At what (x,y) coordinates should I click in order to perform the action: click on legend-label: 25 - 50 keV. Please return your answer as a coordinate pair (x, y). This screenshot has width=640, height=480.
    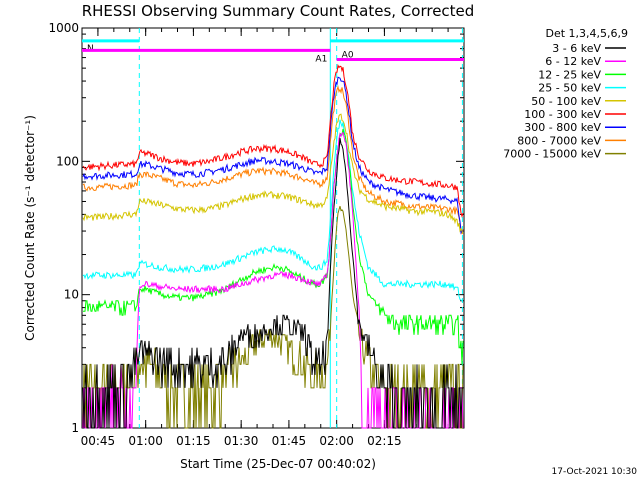
    Looking at the image, I should click on (569, 88).